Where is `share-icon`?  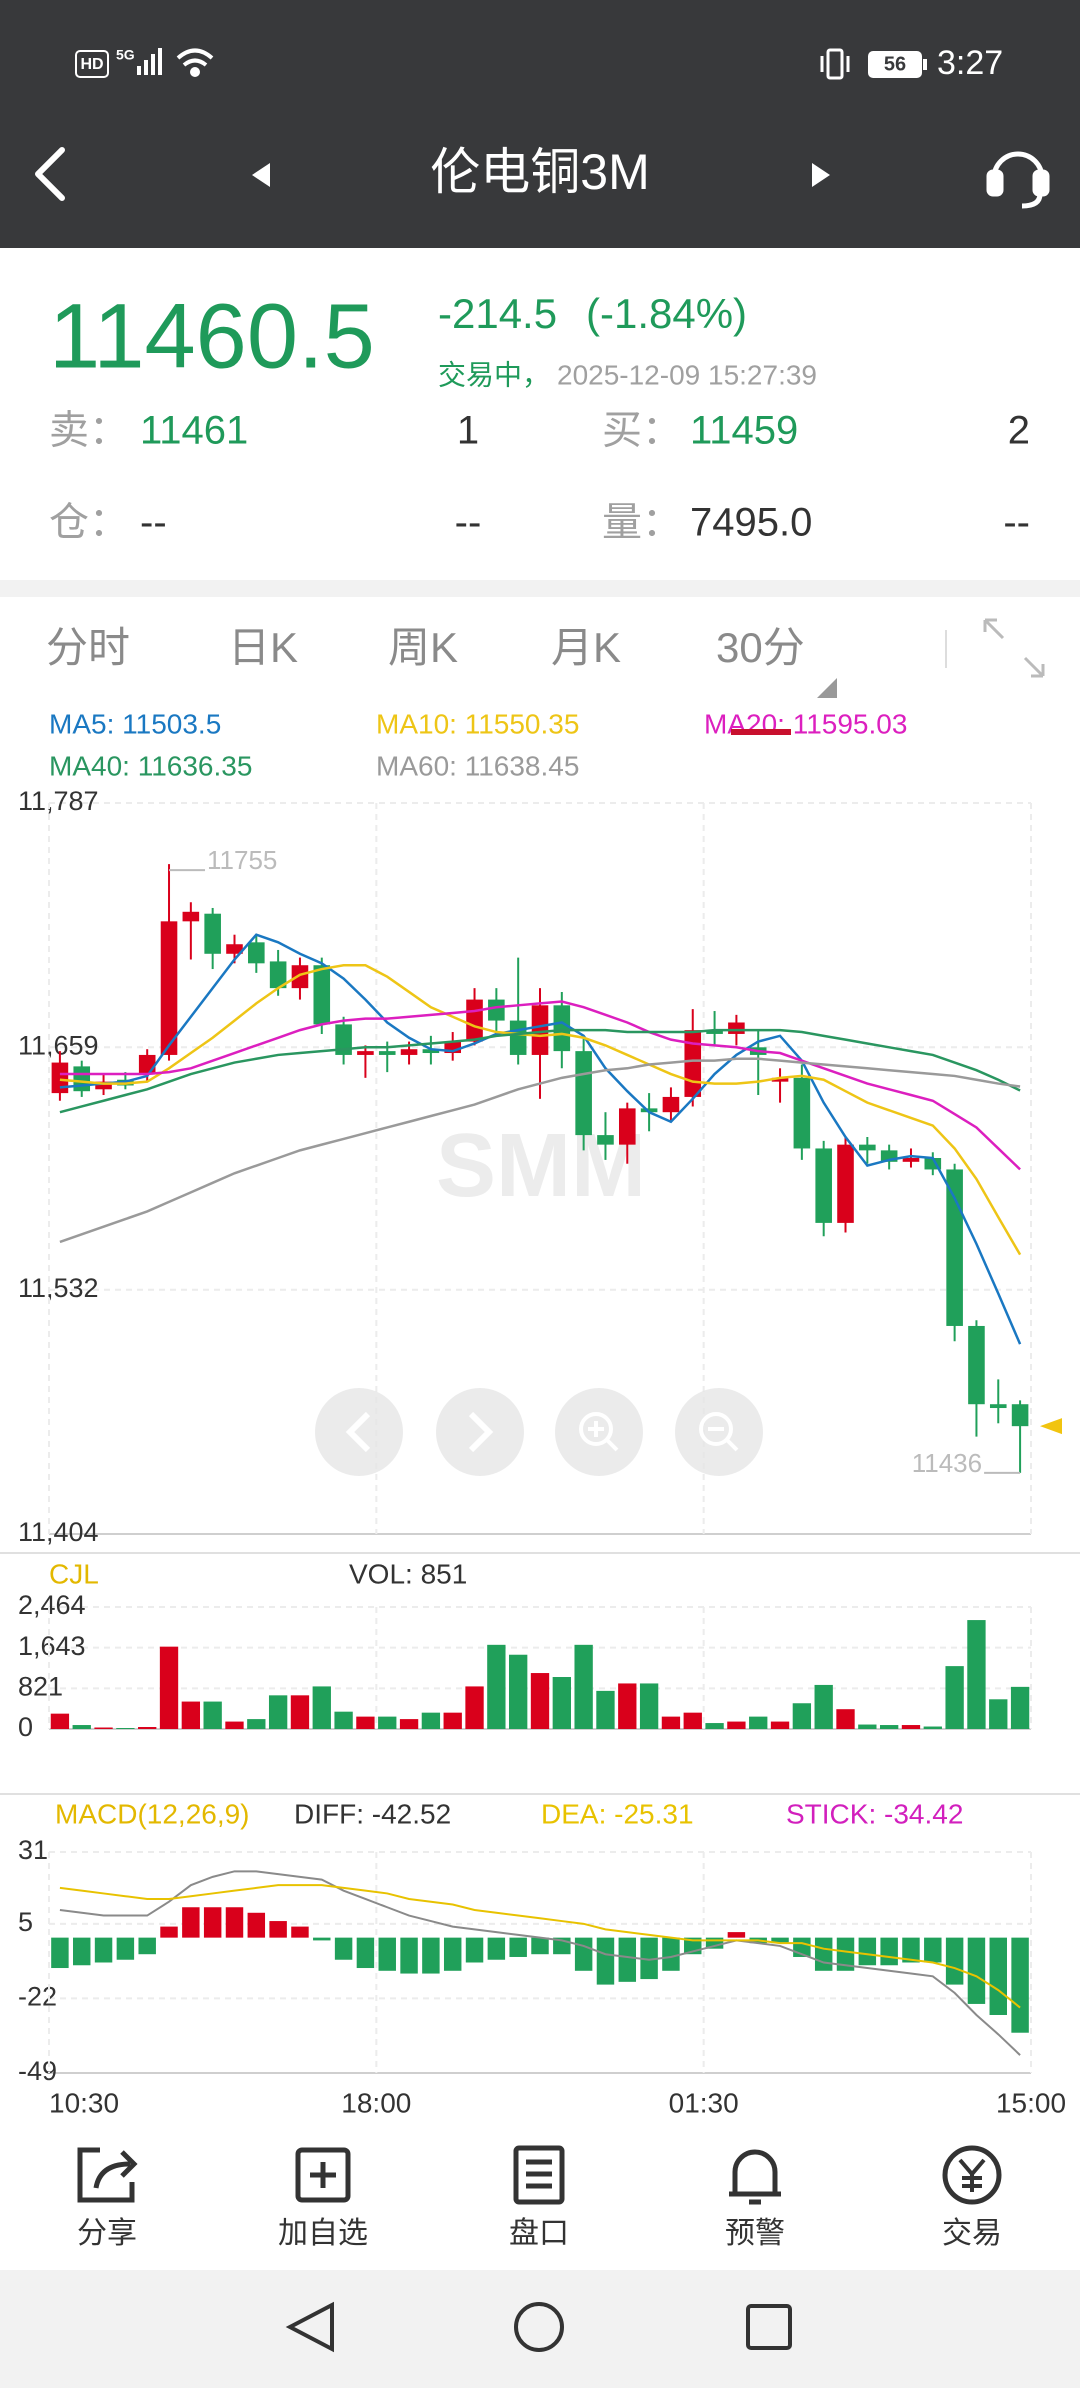
share-icon is located at coordinates (107, 2175).